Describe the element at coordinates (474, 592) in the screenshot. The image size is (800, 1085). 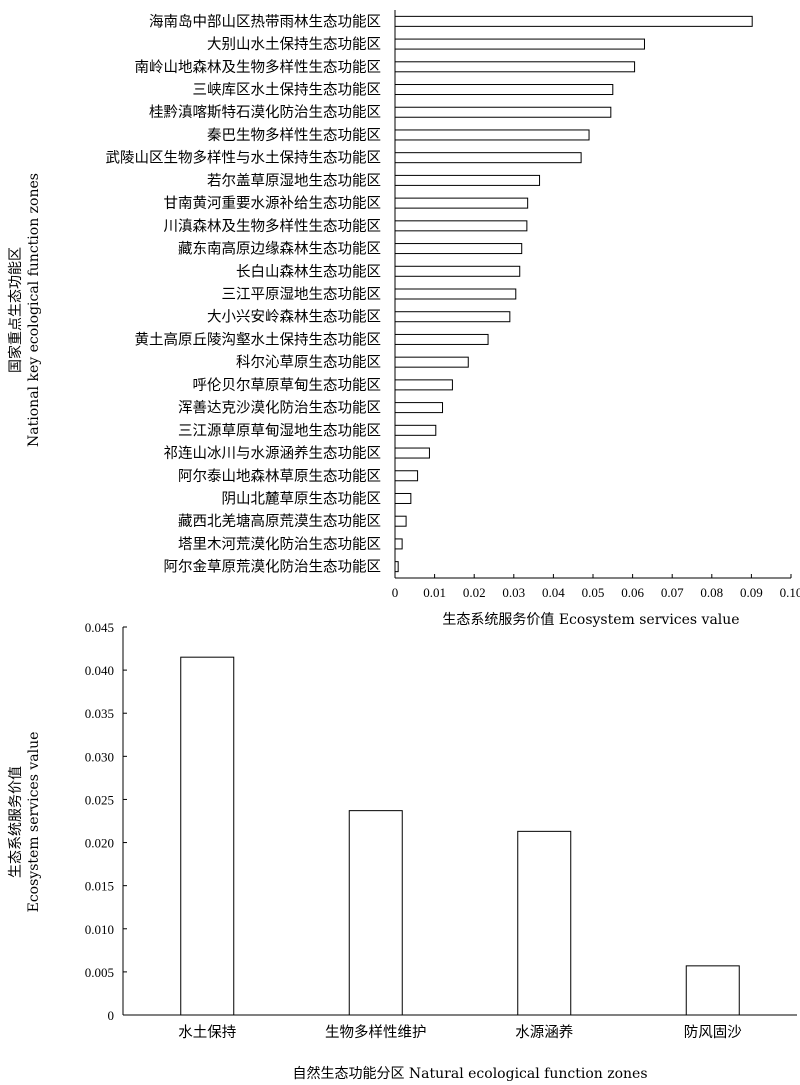
I see `tick-label: 0.02` at that location.